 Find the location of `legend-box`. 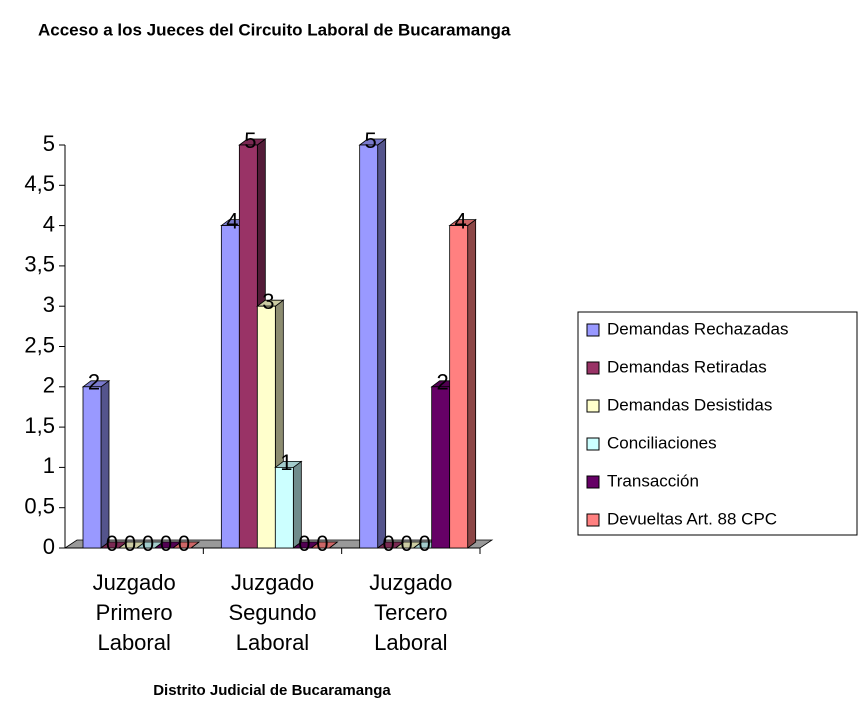

legend-box is located at coordinates (717, 423).